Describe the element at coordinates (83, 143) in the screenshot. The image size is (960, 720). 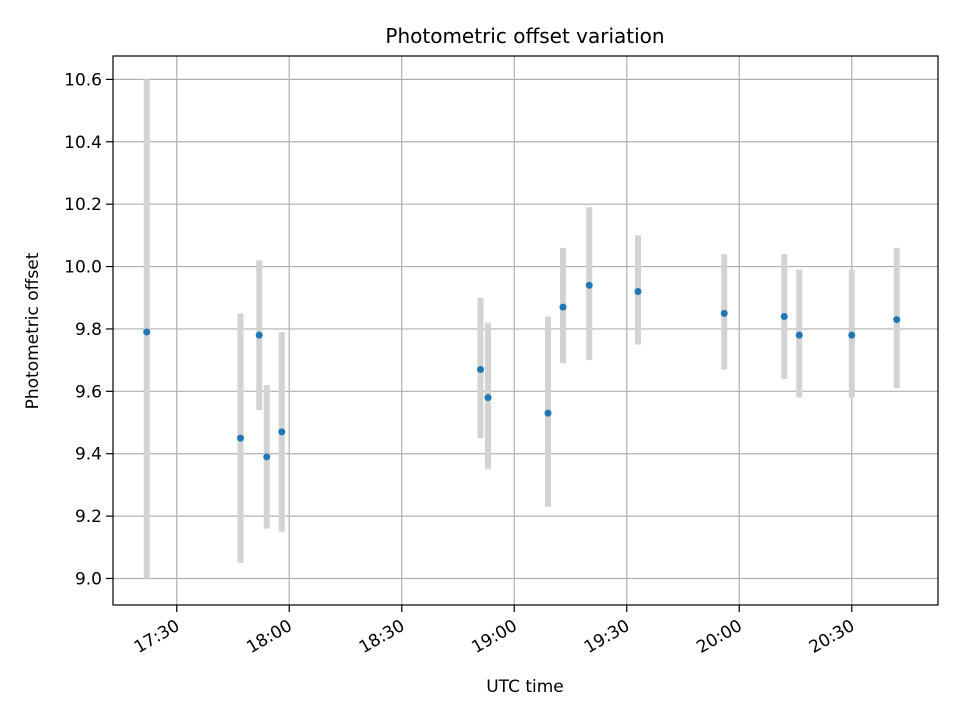
I see `y-tick-label: 10.4` at that location.